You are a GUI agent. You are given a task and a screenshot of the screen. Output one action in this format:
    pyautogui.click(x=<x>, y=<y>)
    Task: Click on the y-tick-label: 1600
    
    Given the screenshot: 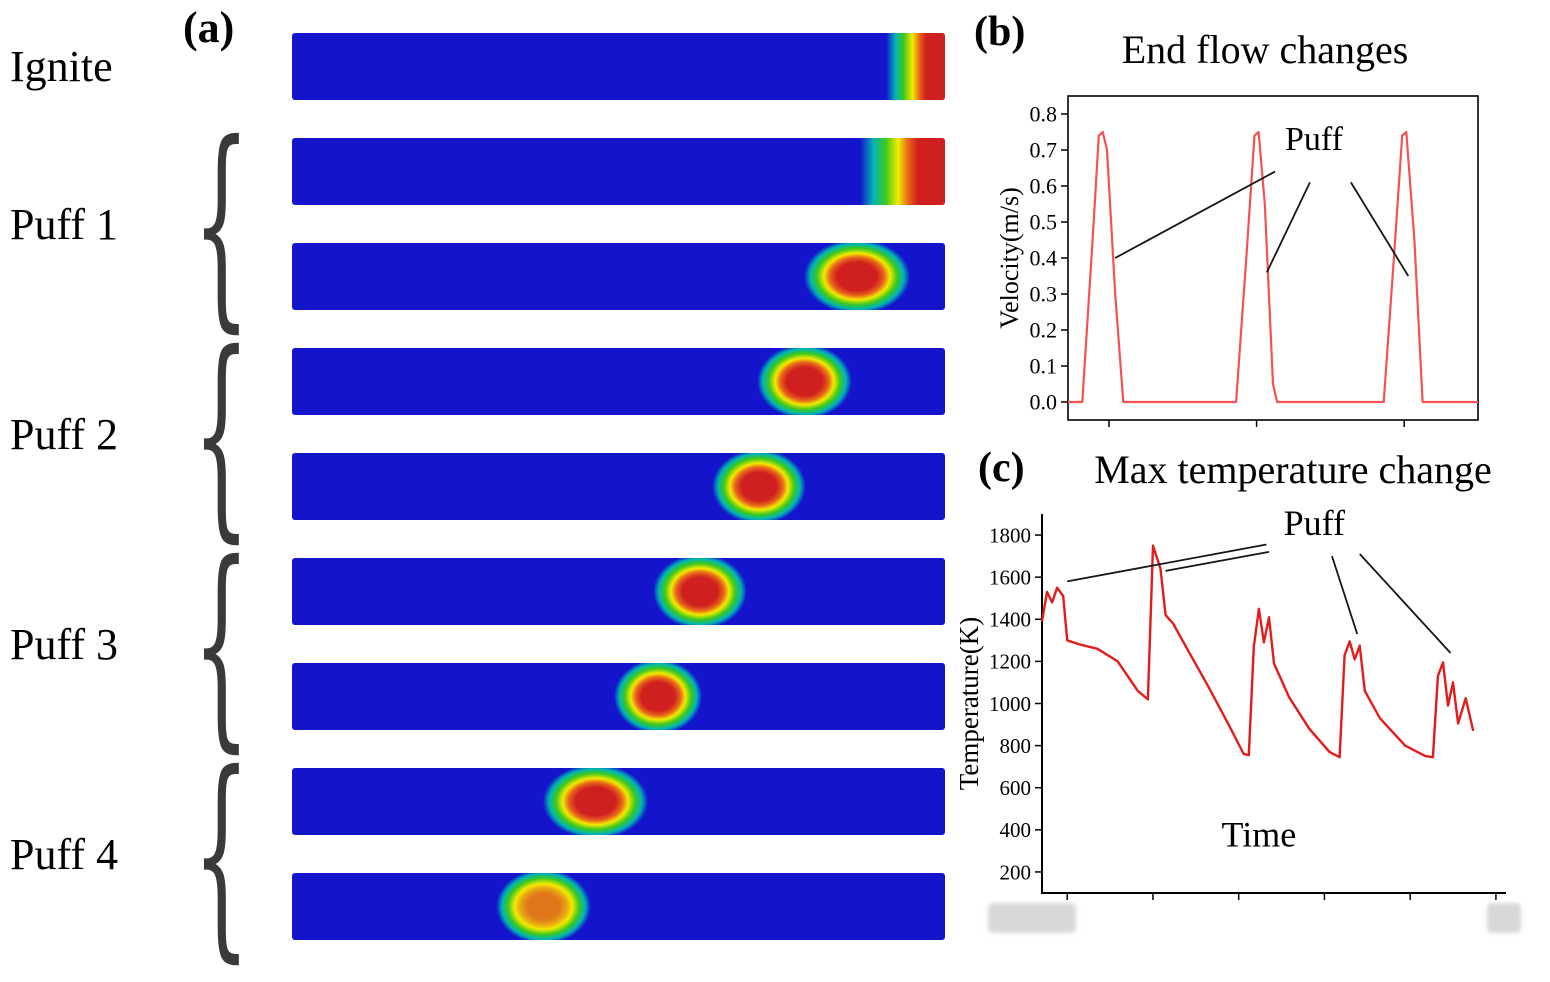 What is the action you would take?
    pyautogui.click(x=1010, y=578)
    